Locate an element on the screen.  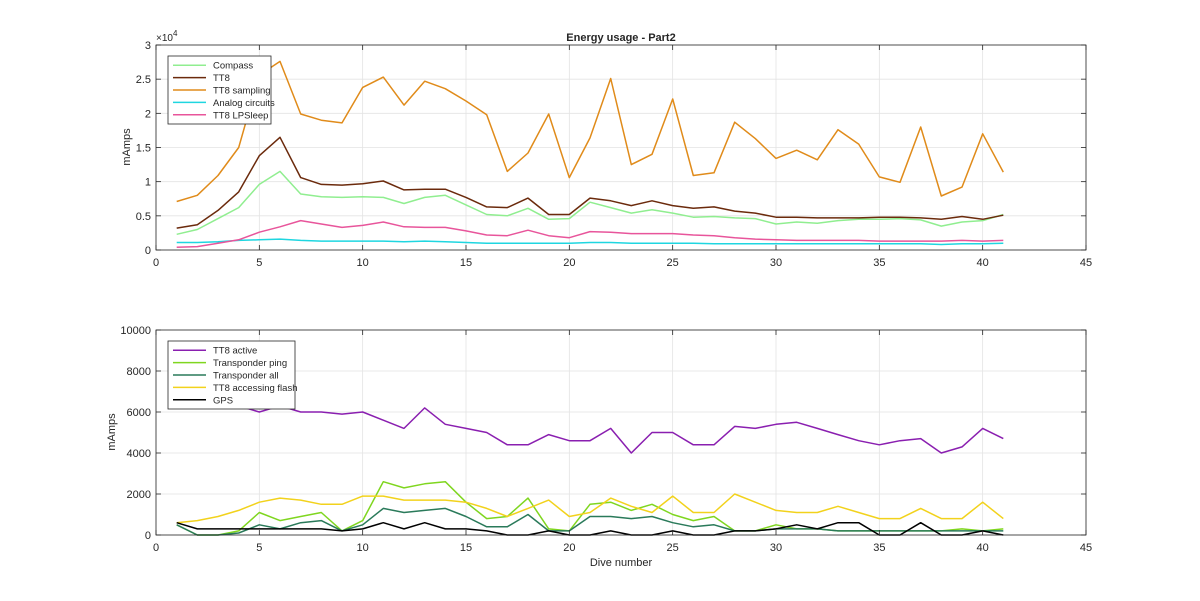
series-line-compass is located at coordinates (590, 203).